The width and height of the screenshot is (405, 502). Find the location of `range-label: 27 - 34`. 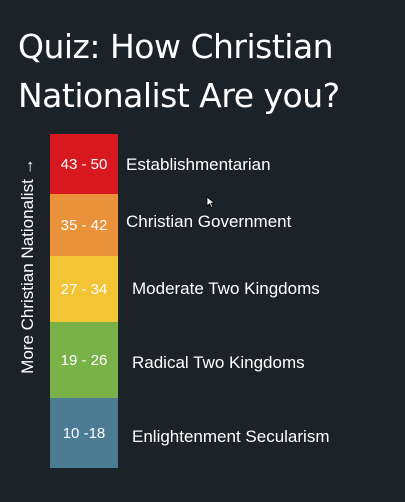

range-label: 27 - 34 is located at coordinates (84, 289).